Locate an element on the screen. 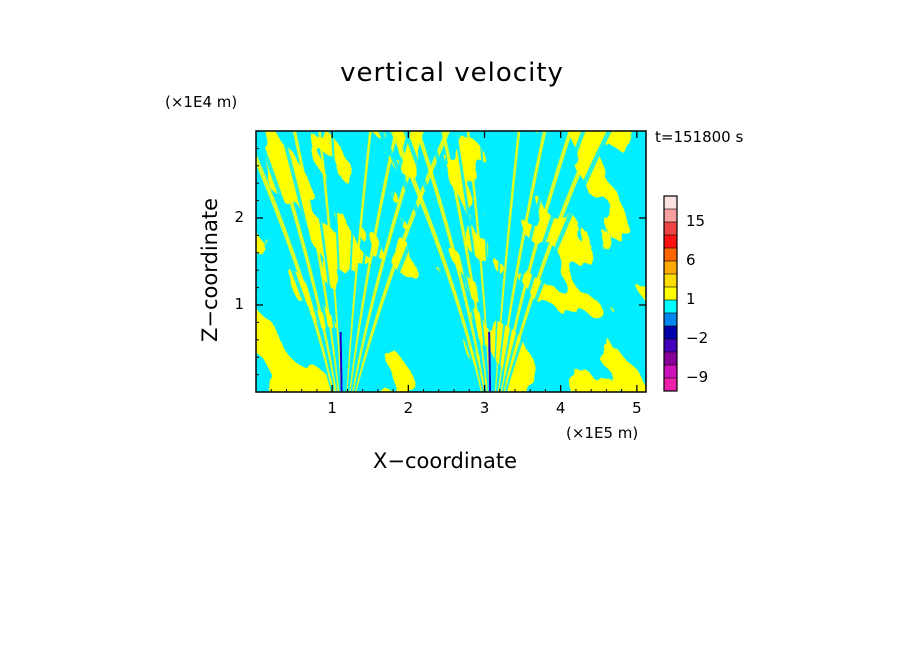 This screenshot has height=654, width=904. colorbar-label: −9 is located at coordinates (697, 377).